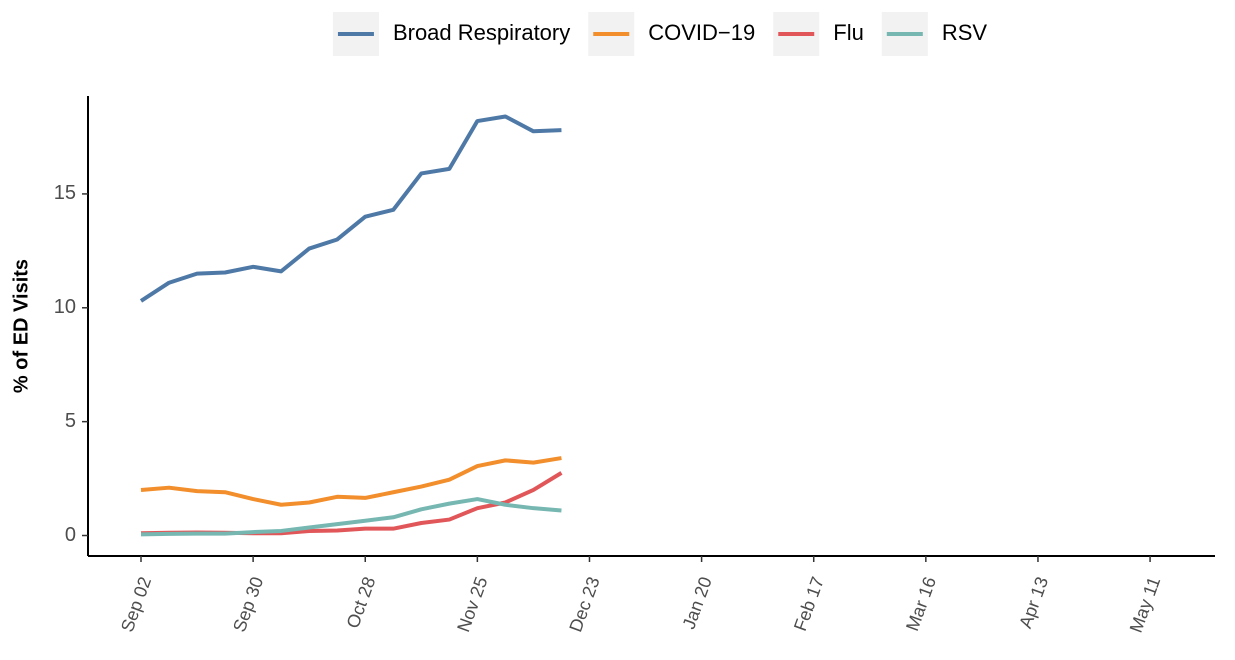  I want to click on legend-label: Broad Respiratory, so click(481, 32).